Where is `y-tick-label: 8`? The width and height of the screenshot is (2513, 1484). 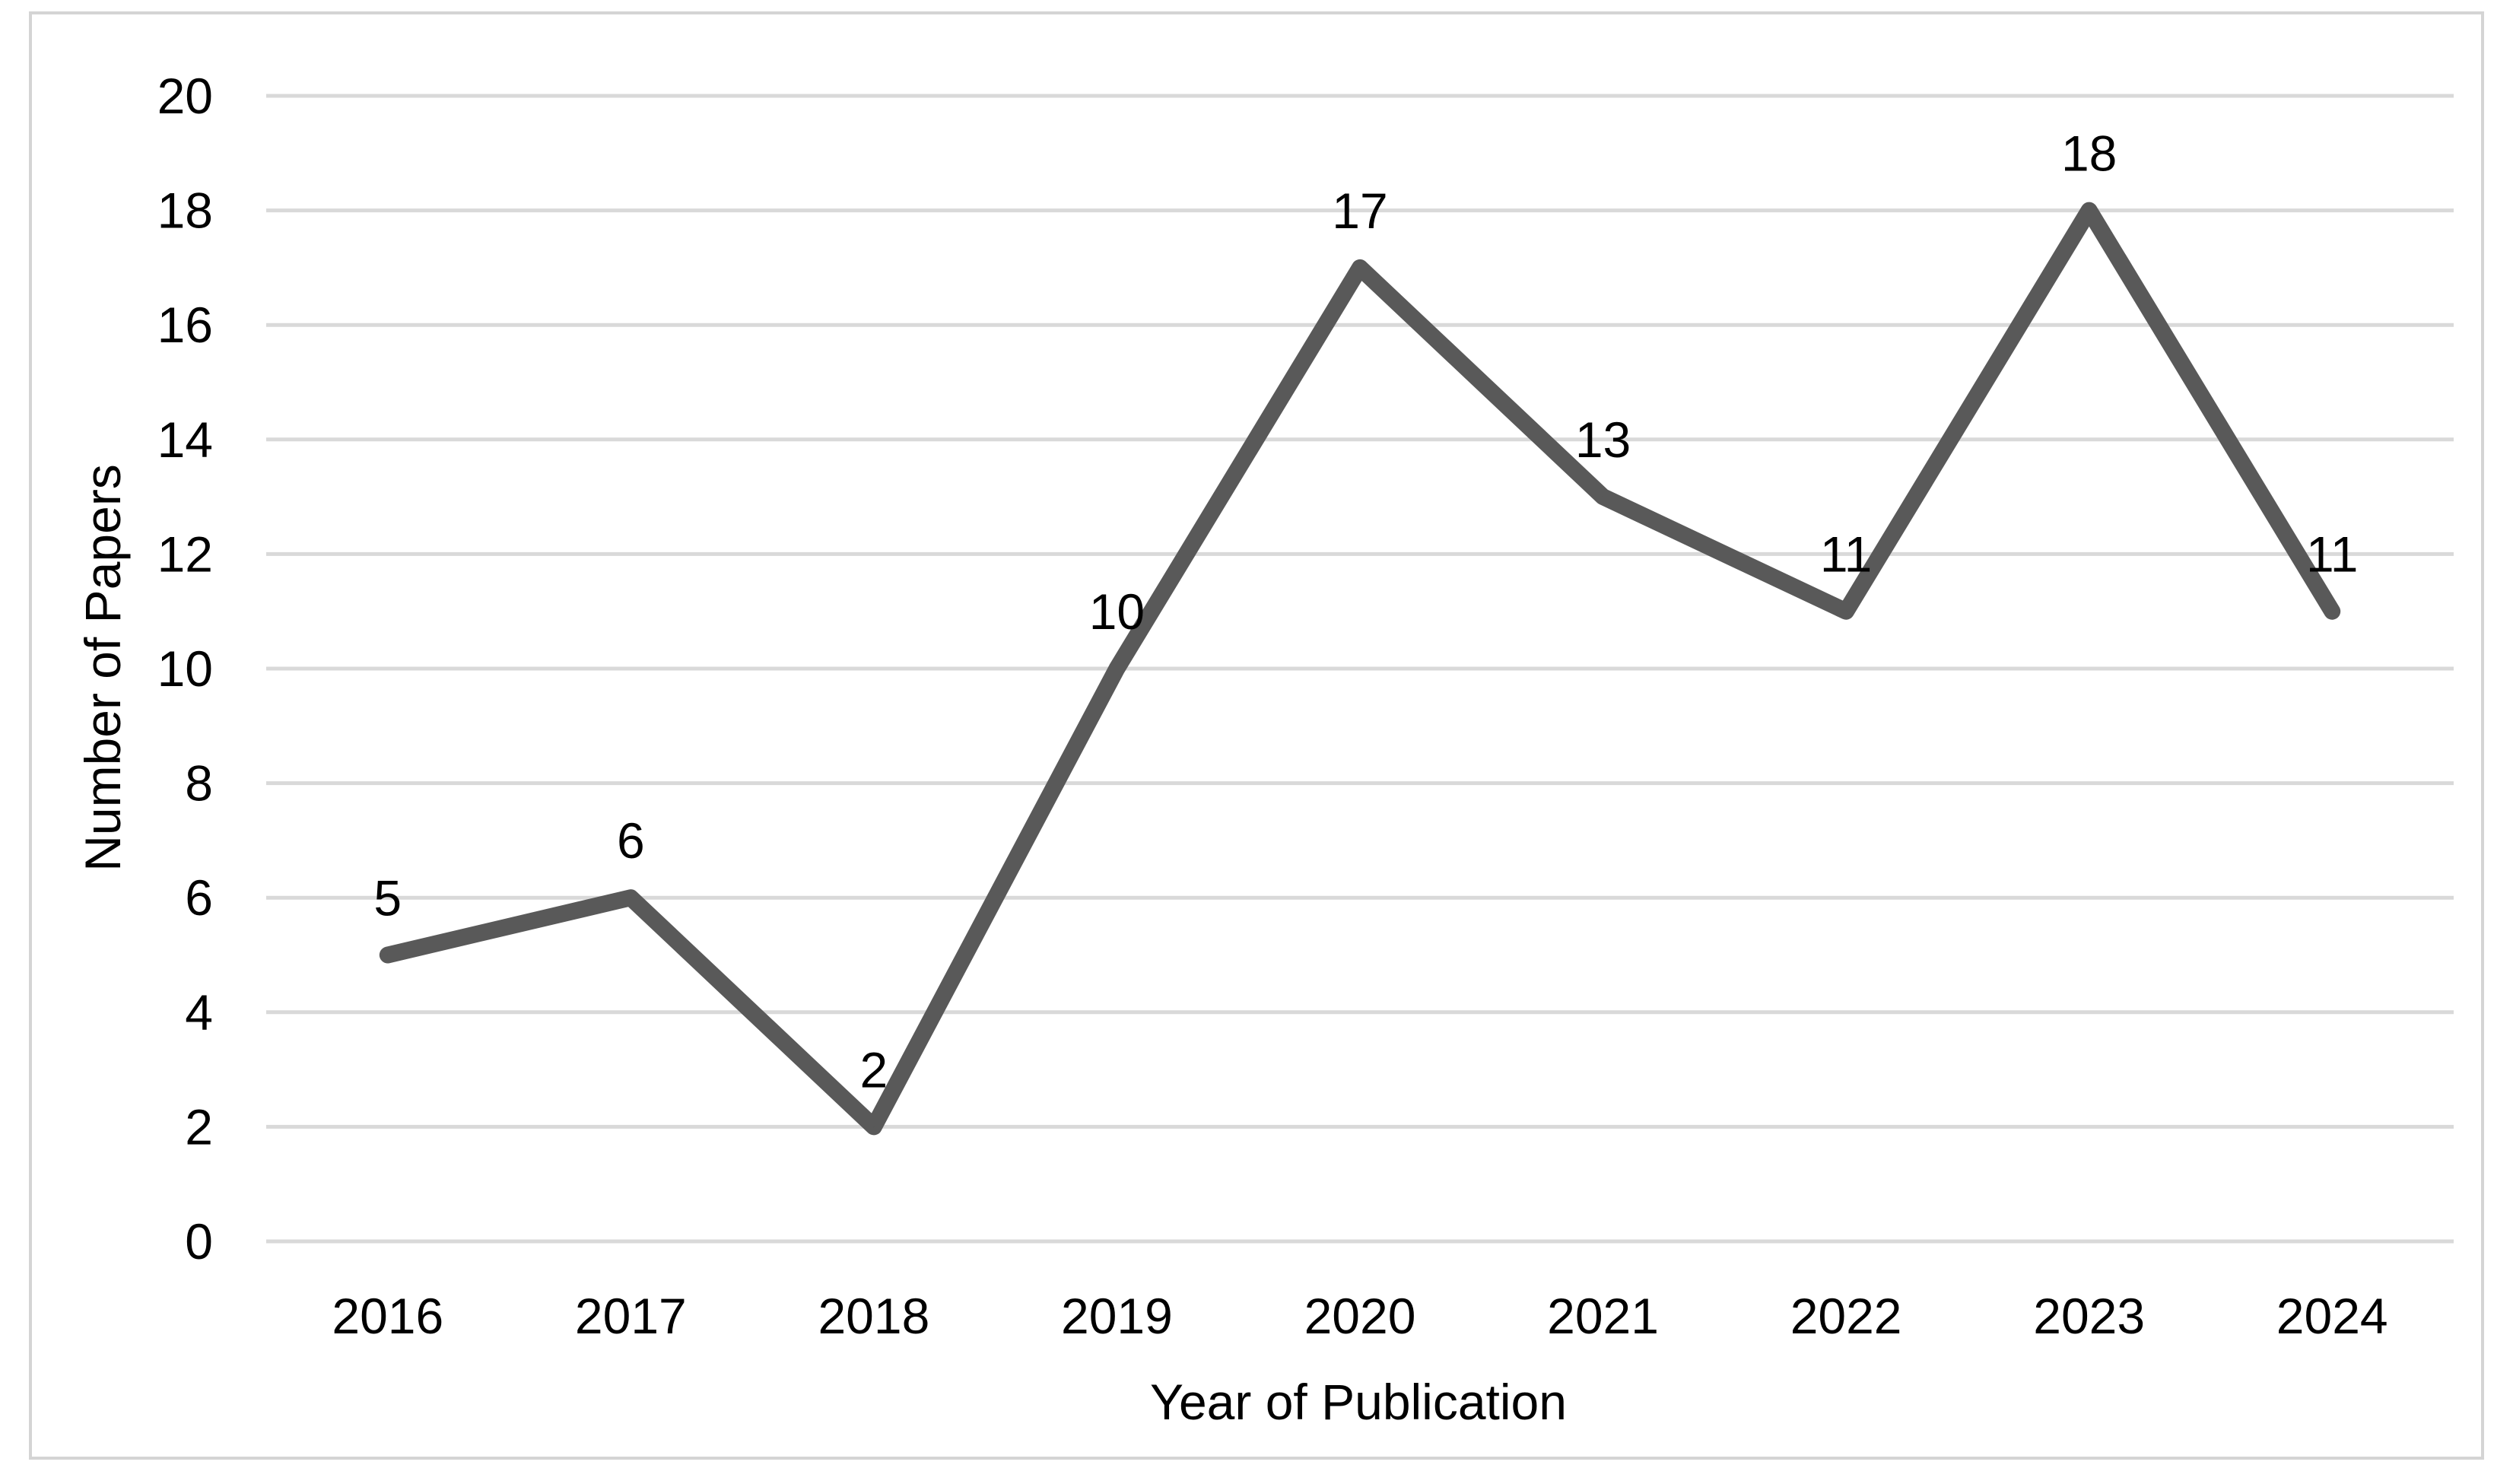 y-tick-label: 8 is located at coordinates (199, 783).